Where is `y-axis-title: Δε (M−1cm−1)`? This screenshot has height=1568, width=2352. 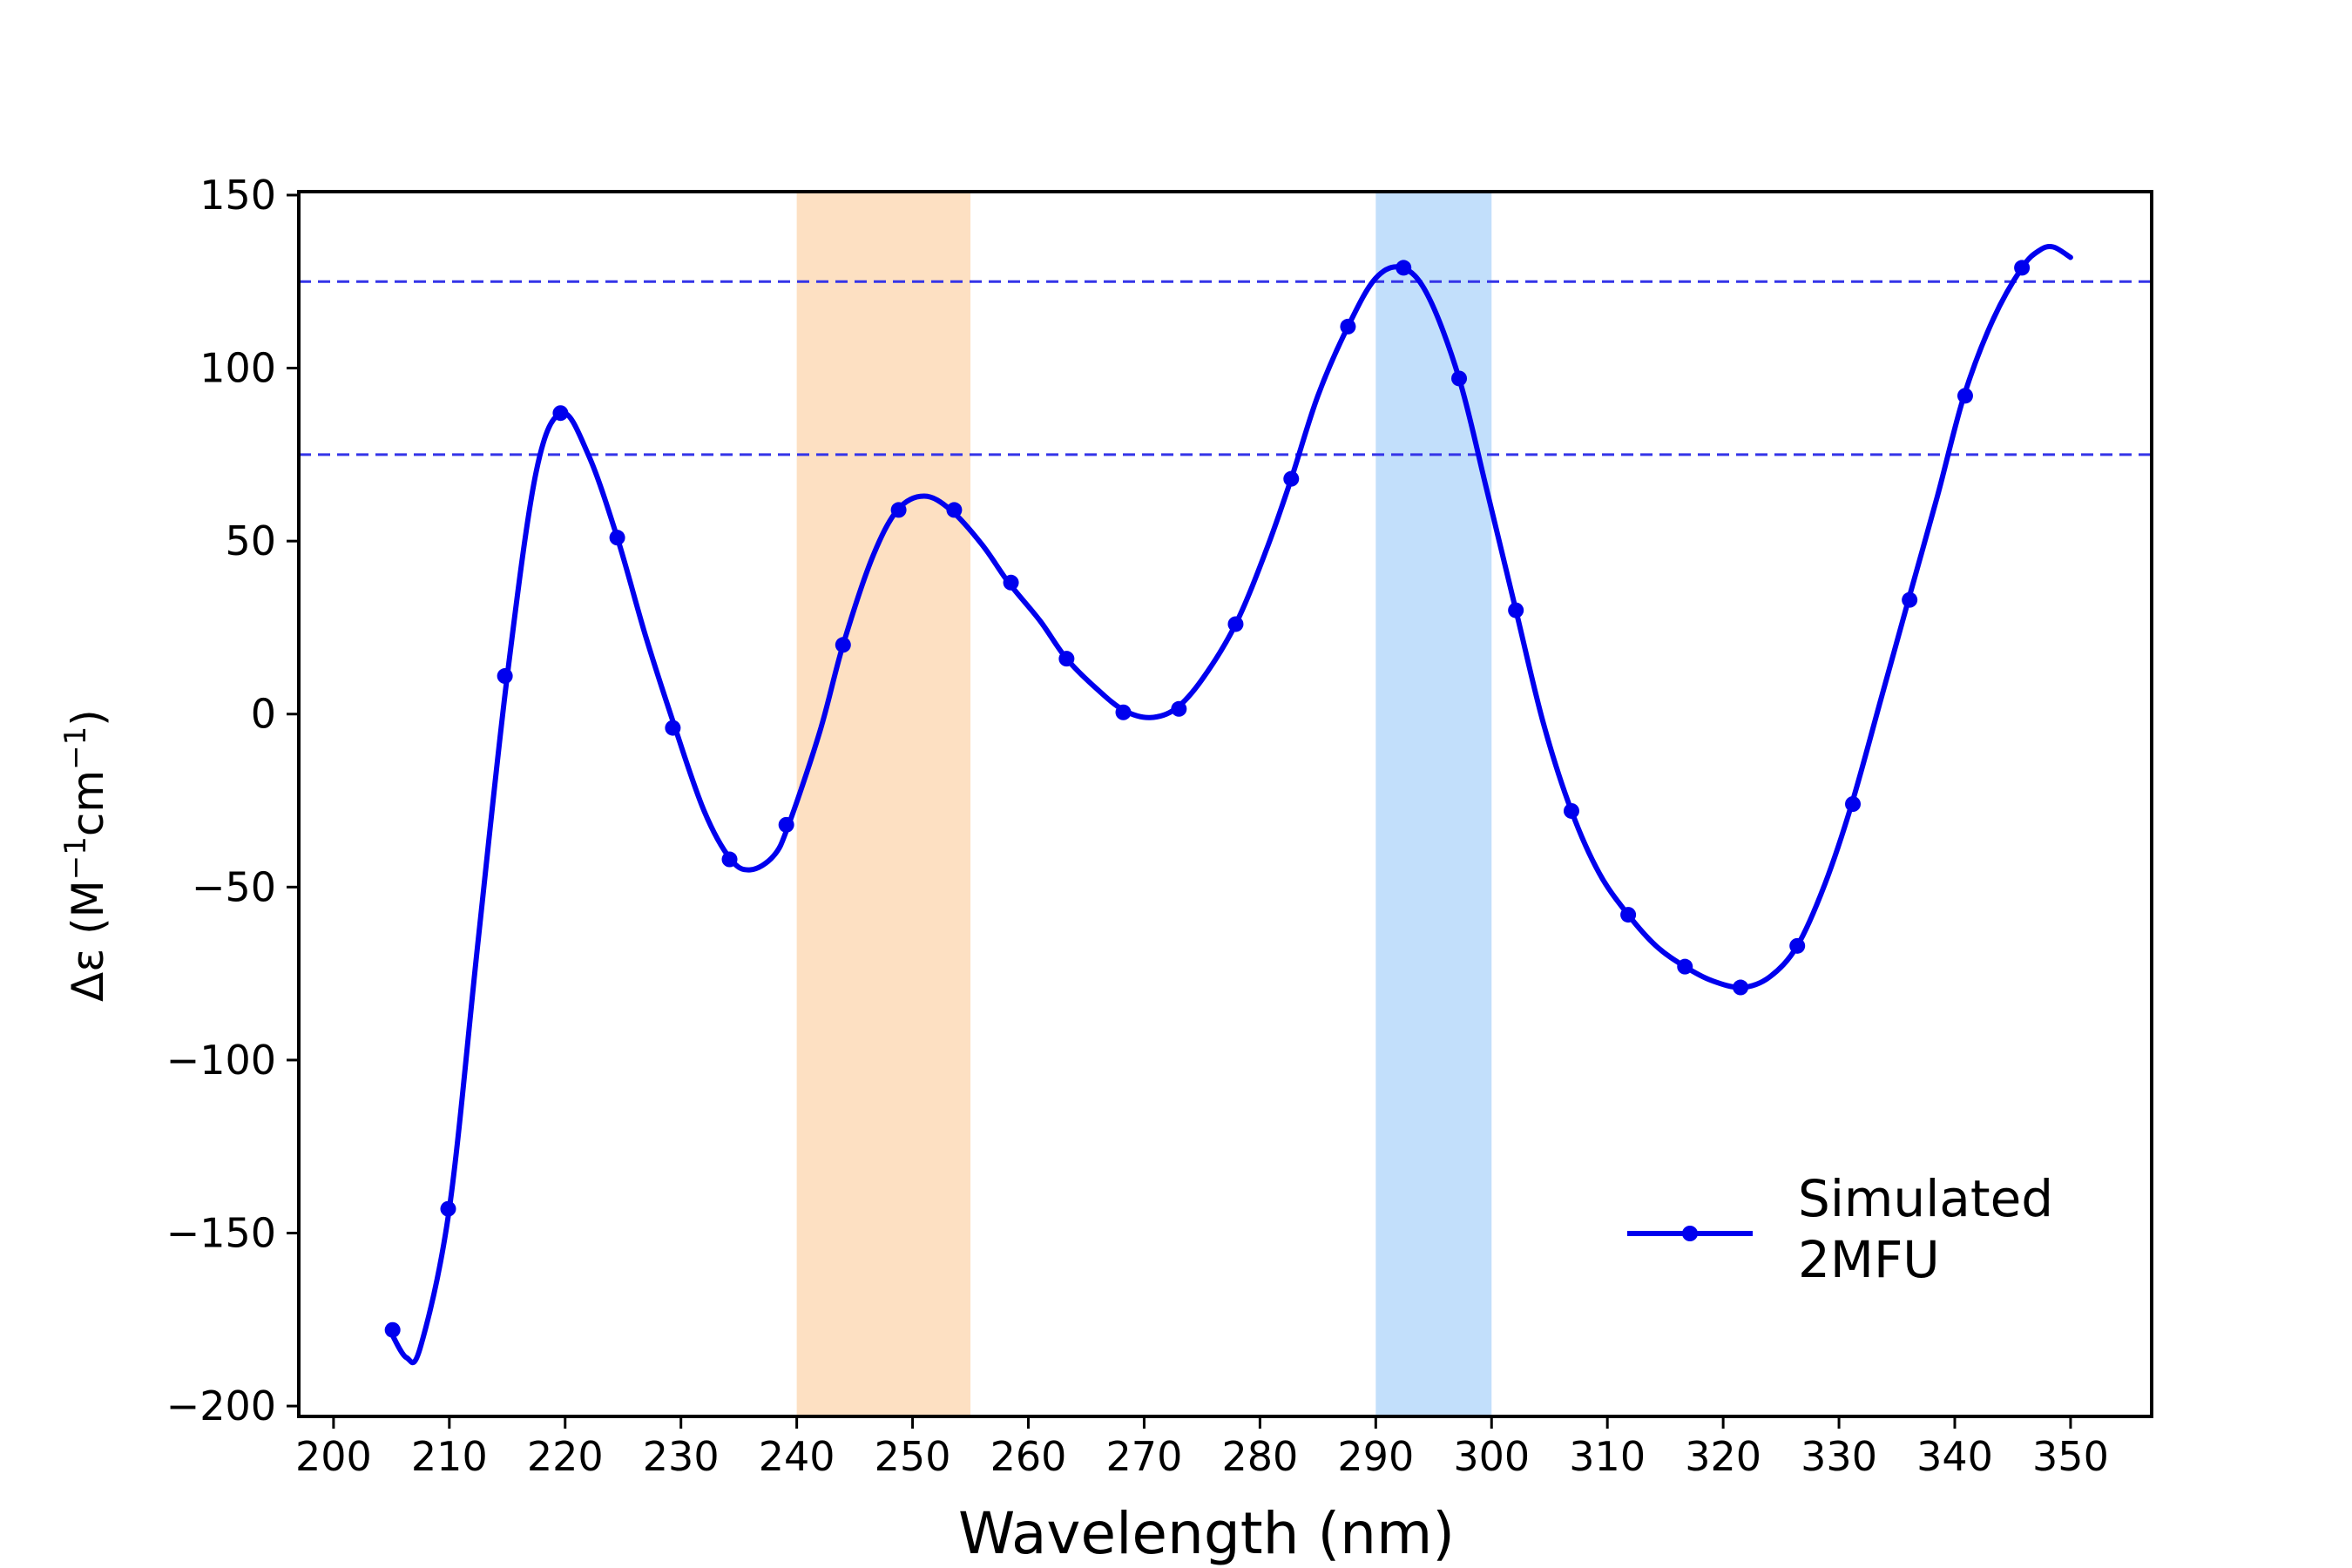
y-axis-title: Δε (M−1cm−1) is located at coordinates (85, 855).